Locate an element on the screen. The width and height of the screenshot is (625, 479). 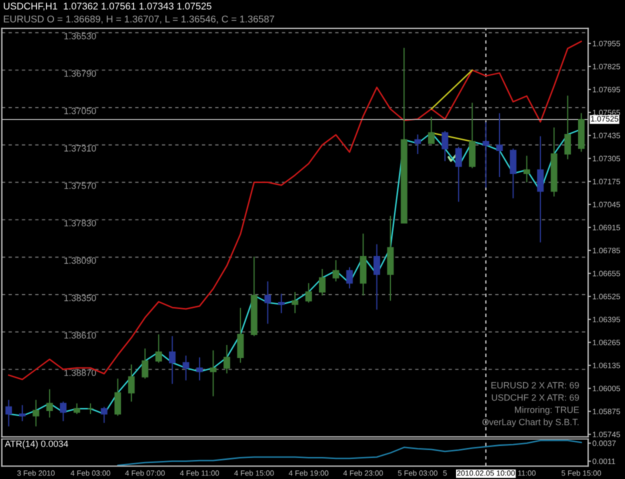
y-tick-label: 1.37310 is located at coordinates (80, 148).